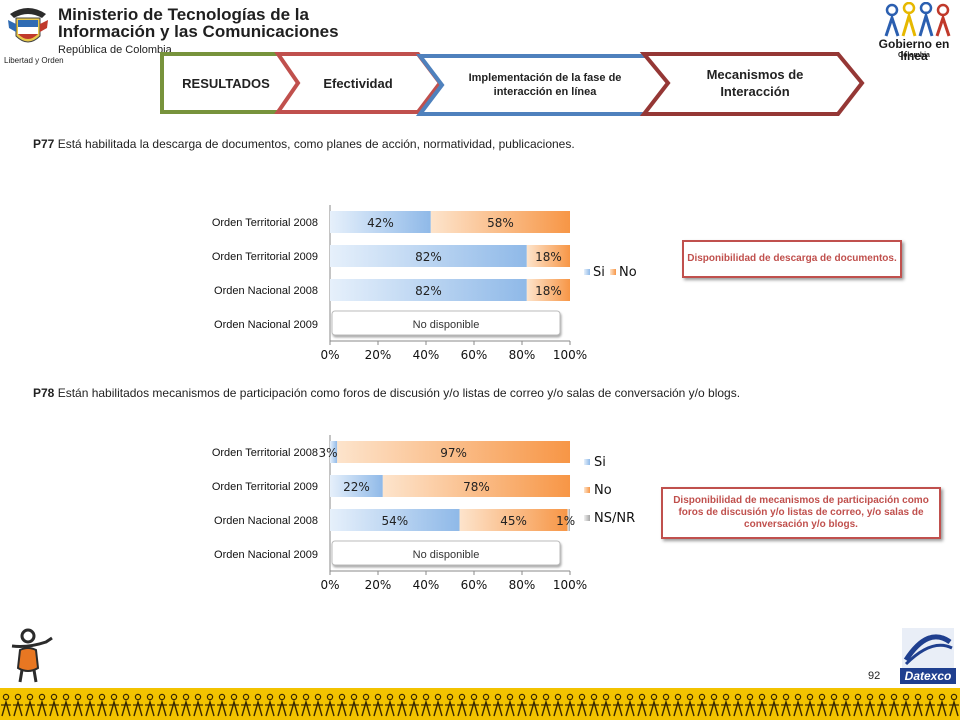  What do you see at coordinates (603, 490) in the screenshot?
I see `legend-label: No` at bounding box center [603, 490].